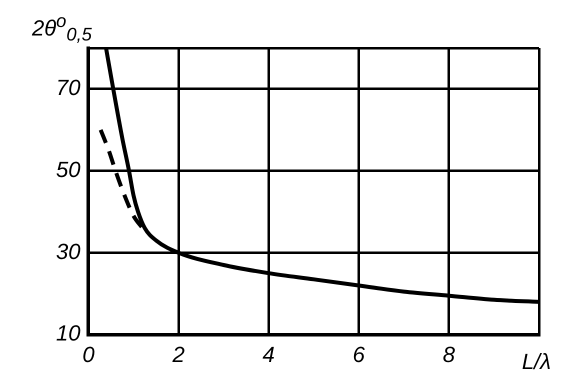 The height and width of the screenshot is (385, 561). Describe the element at coordinates (268, 354) in the screenshot. I see `x-tick-label: 4` at that location.